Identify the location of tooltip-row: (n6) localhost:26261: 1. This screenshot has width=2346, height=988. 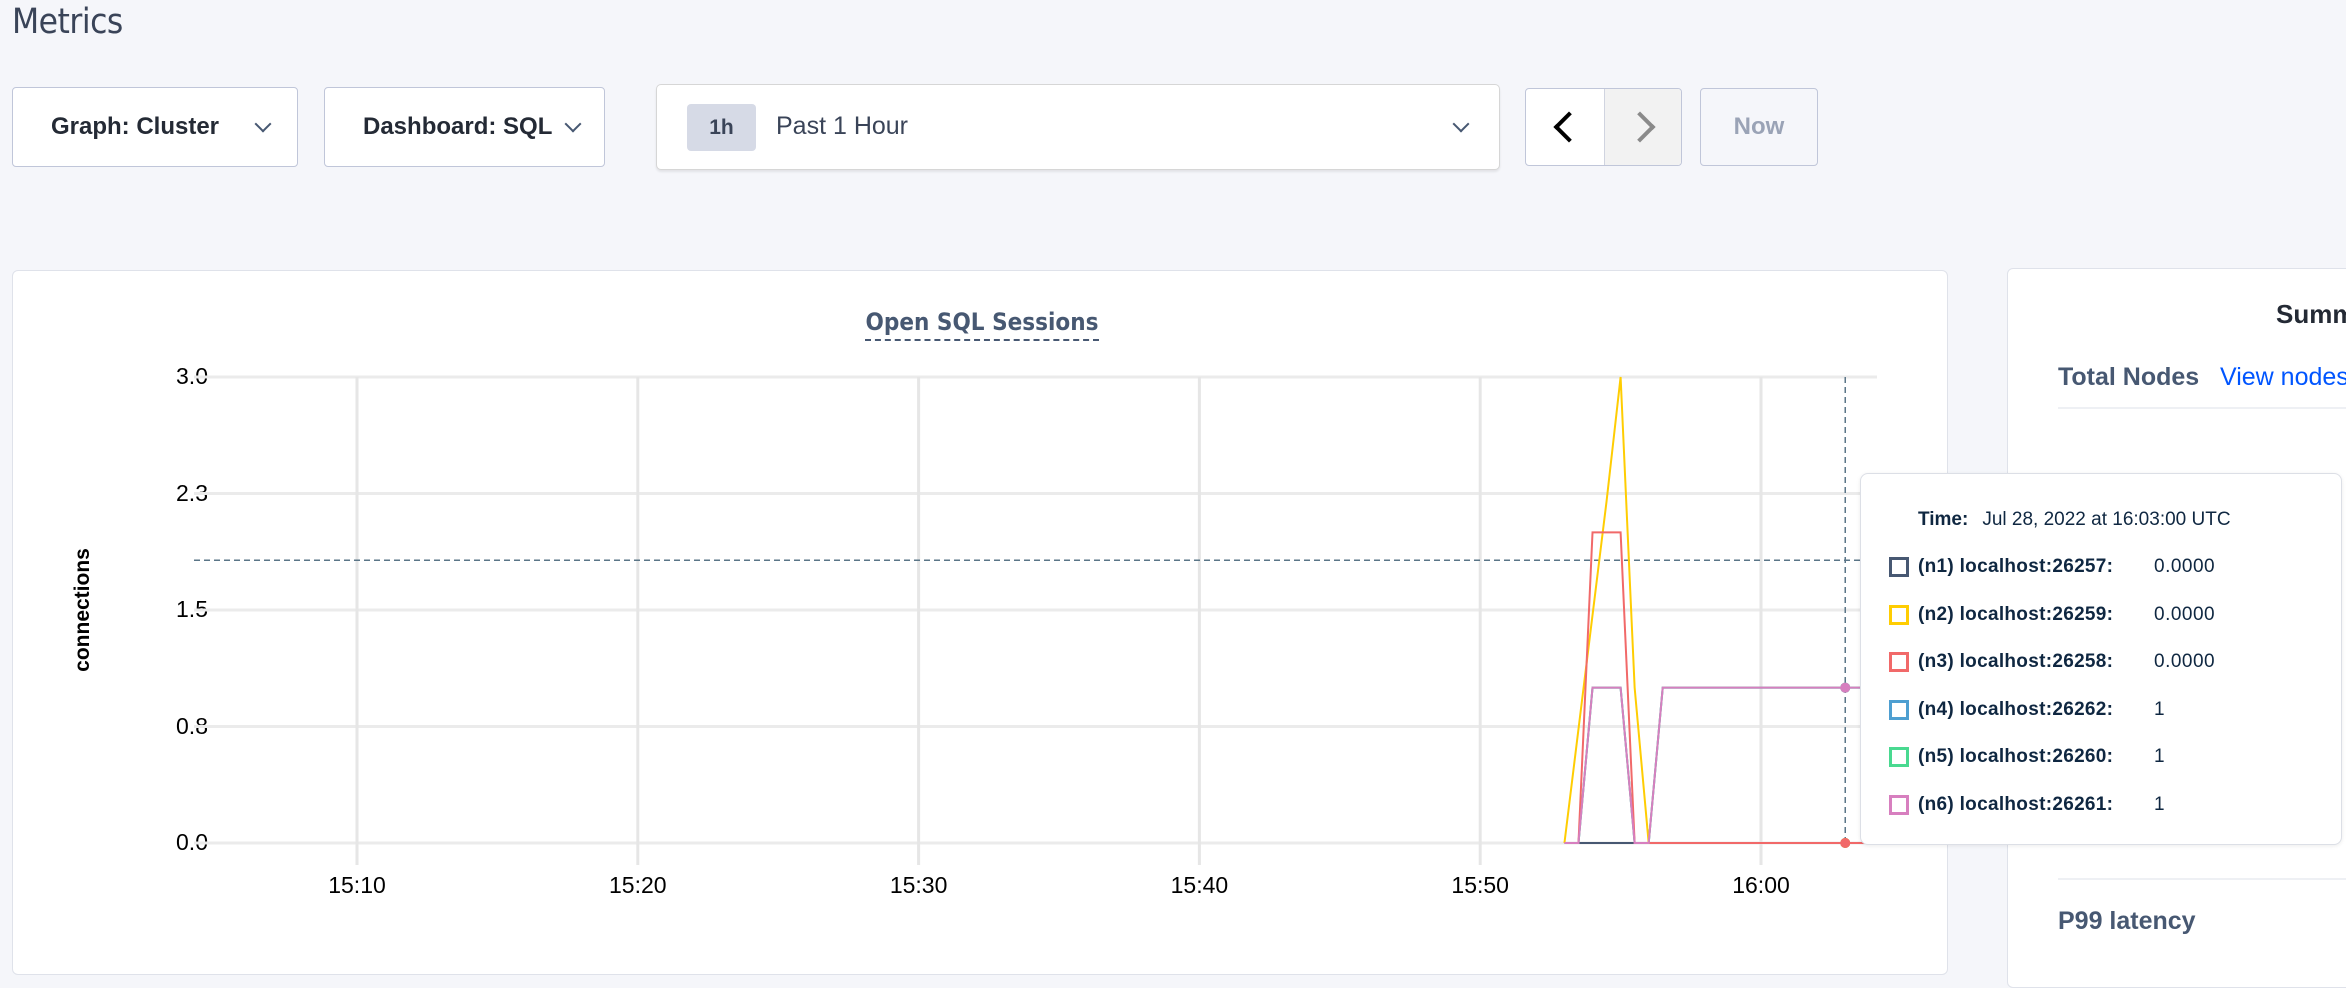
(2027, 805).